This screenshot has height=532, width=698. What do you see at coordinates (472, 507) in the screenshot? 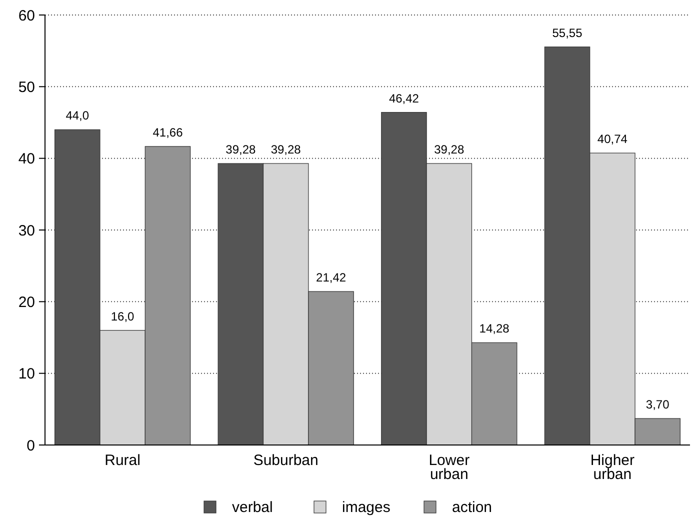
I see `legend-label: action` at bounding box center [472, 507].